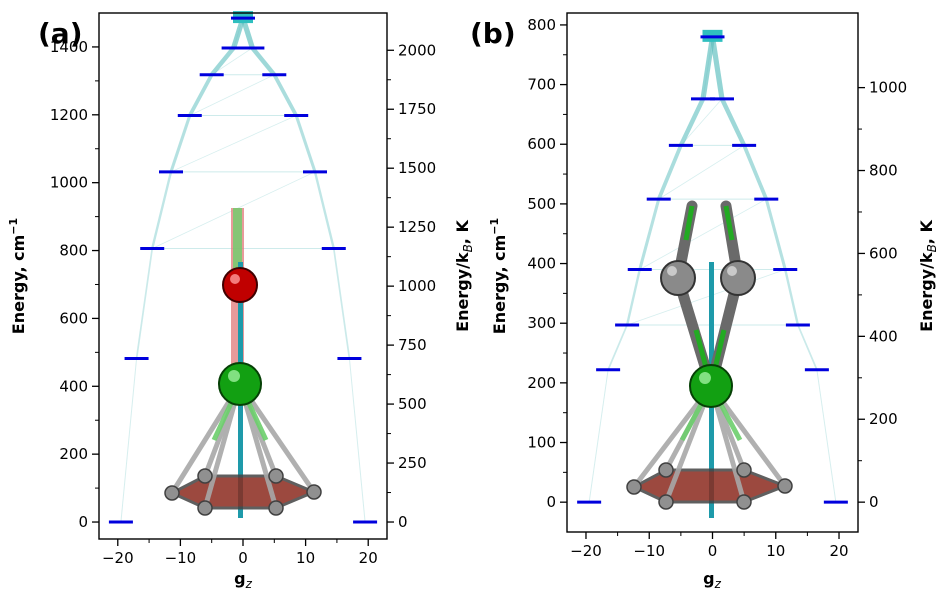 This screenshot has width=940, height=589. What do you see at coordinates (118, 558) in the screenshot?
I see `panel-a-x-tick-label: −20` at bounding box center [118, 558].